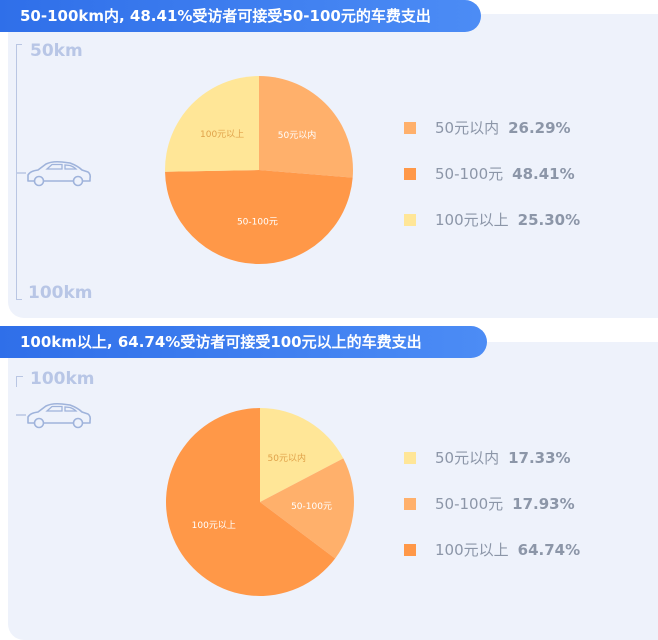 The height and width of the screenshot is (640, 658). I want to click on legend-item: 50元以内 26.29%, so click(492, 127).